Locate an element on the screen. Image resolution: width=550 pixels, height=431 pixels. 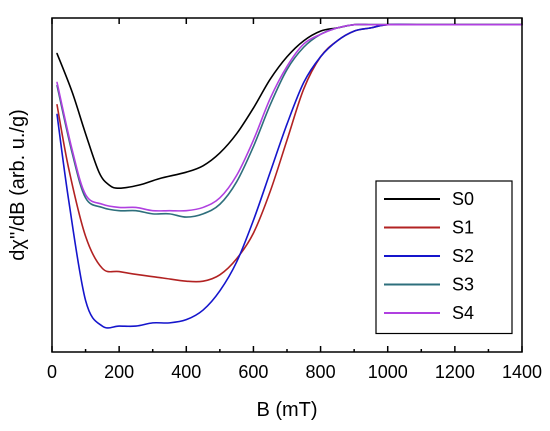
legend: S0 S1 S2 S3 S4 is located at coordinates (444, 257).